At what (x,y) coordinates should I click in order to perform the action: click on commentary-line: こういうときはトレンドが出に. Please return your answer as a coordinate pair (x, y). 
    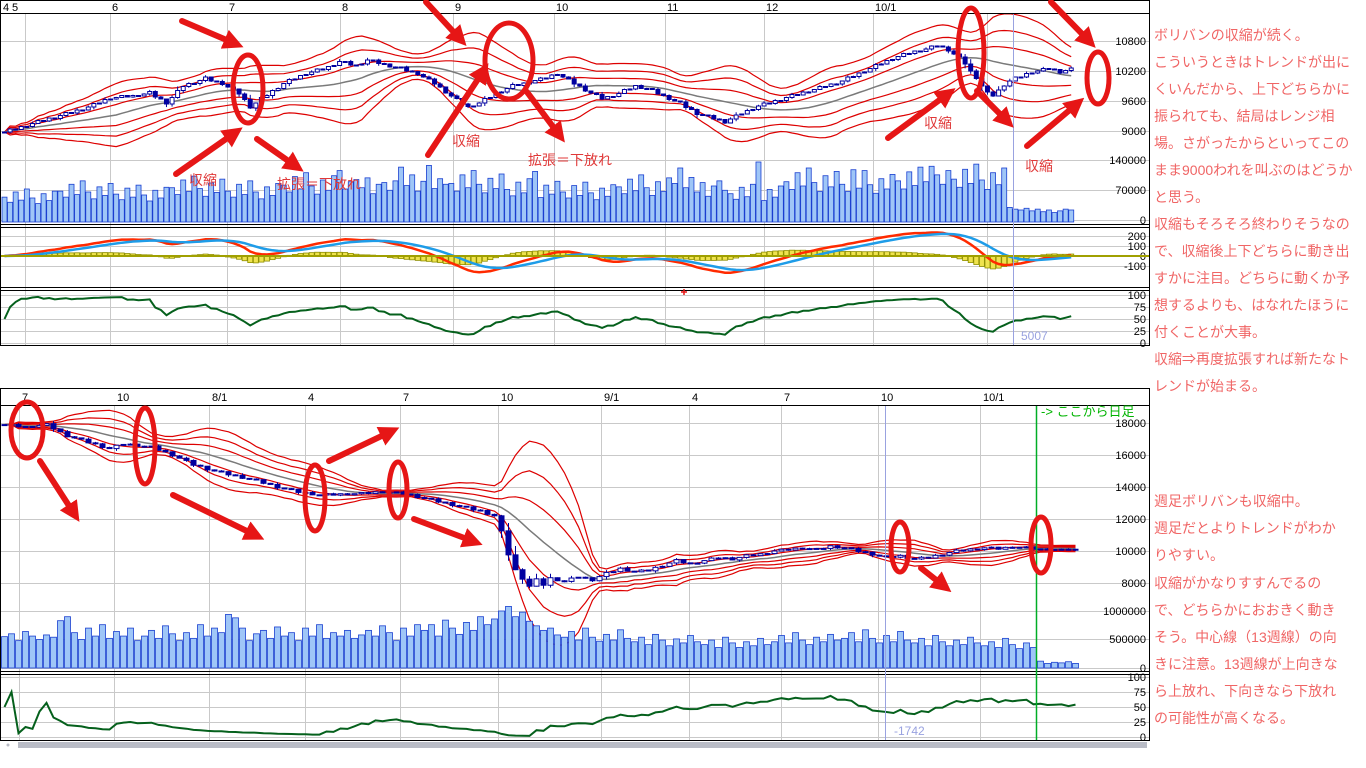
    Looking at the image, I should click on (1252, 62).